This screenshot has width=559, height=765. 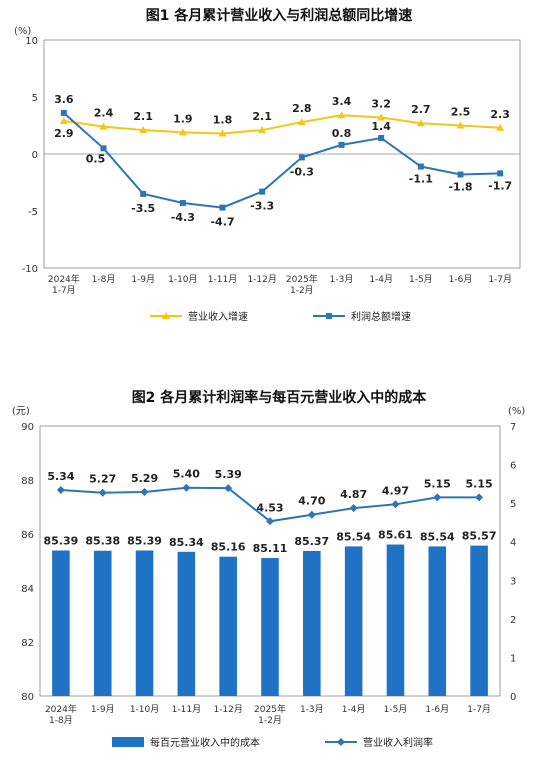 I want to click on data-label: -3.3, so click(x=262, y=206).